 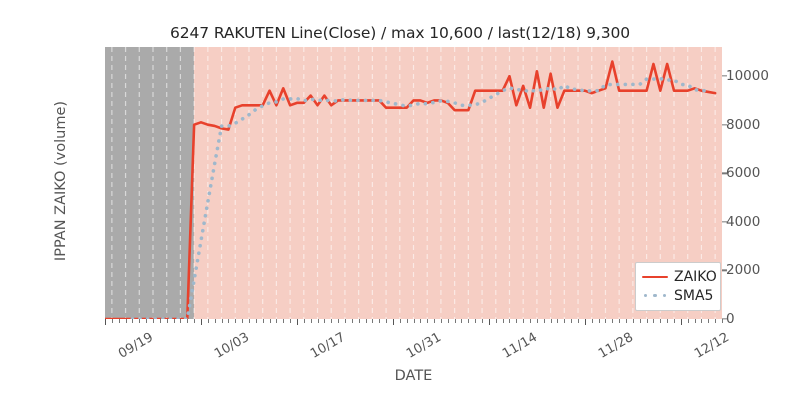 What do you see at coordinates (61, 181) in the screenshot?
I see `y-axis-label: IPPAN ZAIKO (volume)` at bounding box center [61, 181].